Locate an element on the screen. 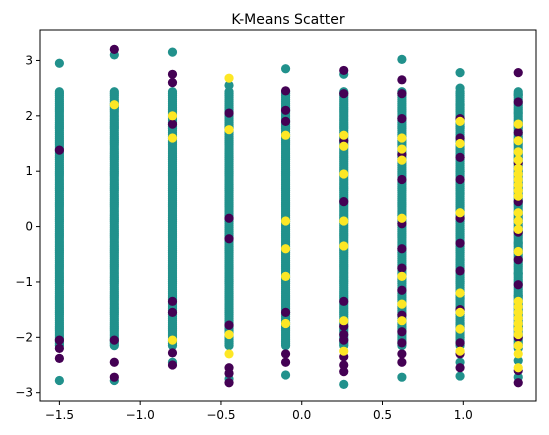 This screenshot has height=435, width=549. x-tick-label: 0.5 is located at coordinates (382, 415).